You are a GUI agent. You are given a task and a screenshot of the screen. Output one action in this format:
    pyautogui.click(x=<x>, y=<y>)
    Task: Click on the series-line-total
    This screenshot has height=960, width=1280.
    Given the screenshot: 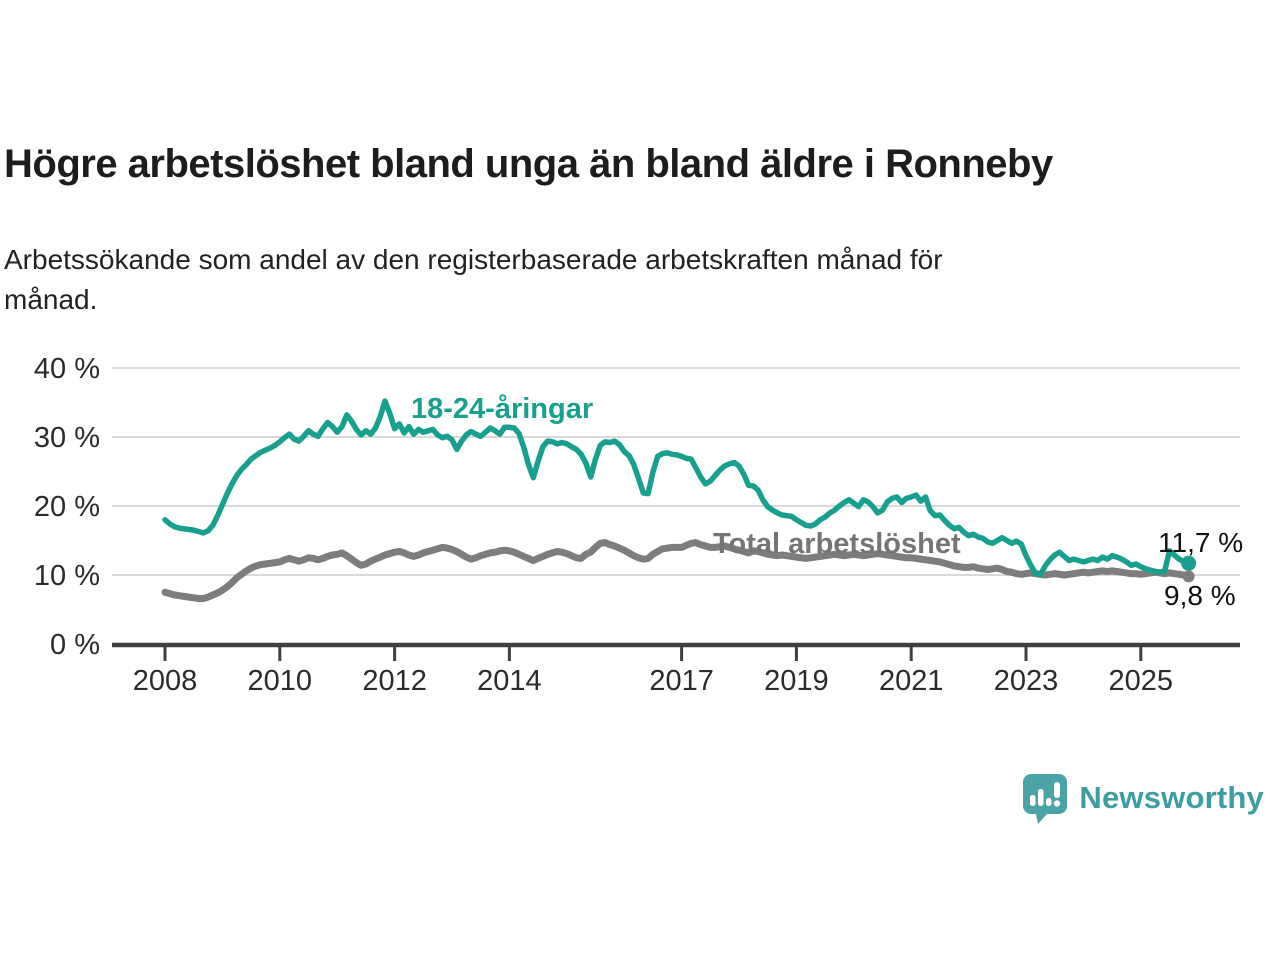 What is the action you would take?
    pyautogui.click(x=677, y=570)
    